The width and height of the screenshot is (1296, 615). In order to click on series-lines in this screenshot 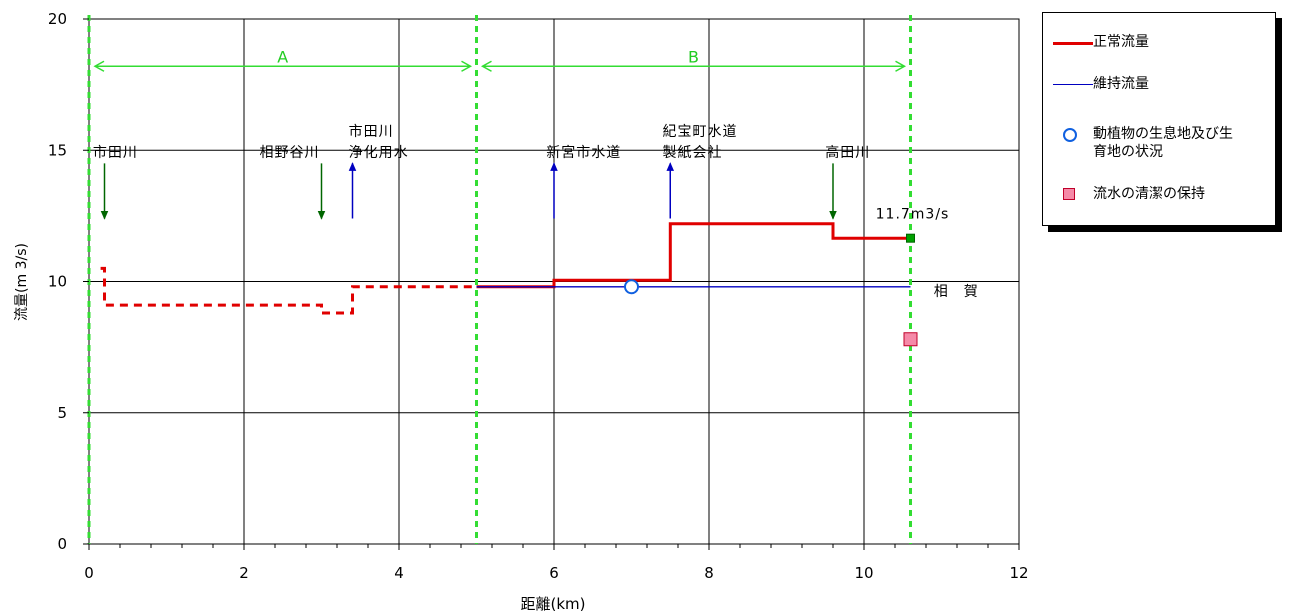, I will do `click(505, 268)`.